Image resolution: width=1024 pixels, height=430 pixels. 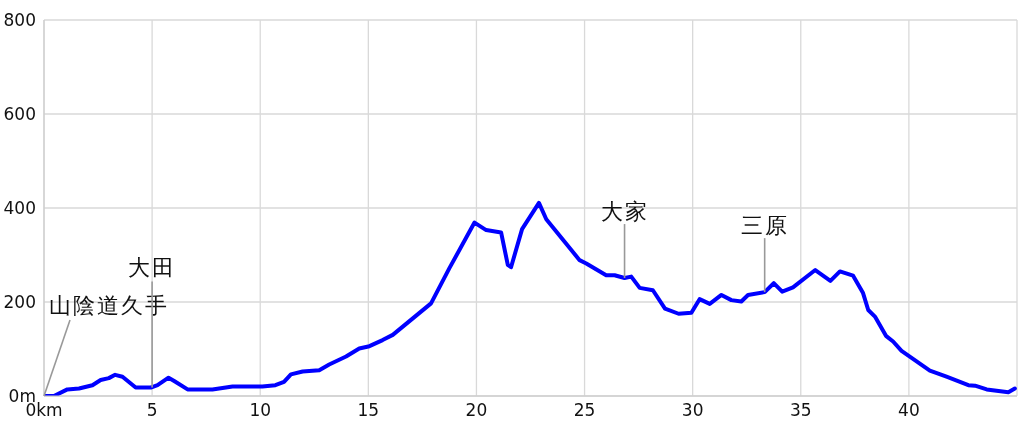 I want to click on x-tick-label: 10, so click(x=260, y=410).